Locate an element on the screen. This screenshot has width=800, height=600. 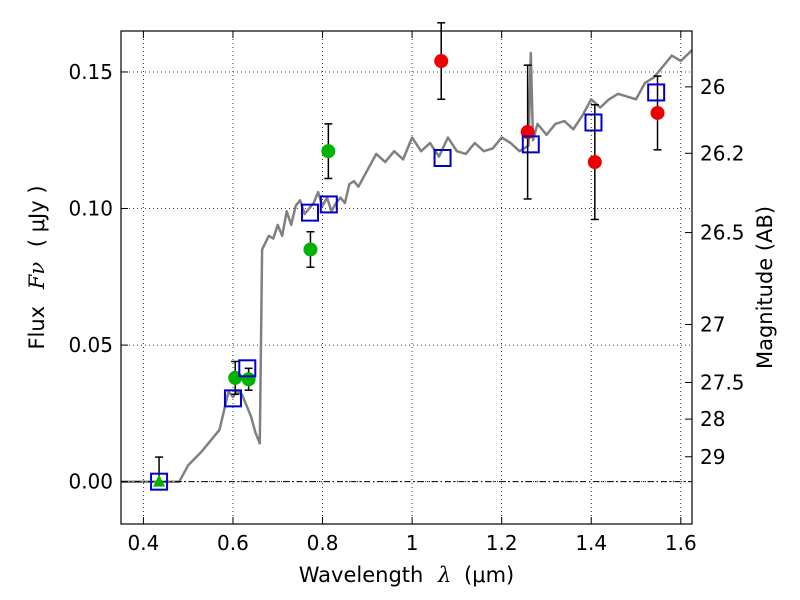
magnitude-tick-label: 26.2 is located at coordinates (722, 153).